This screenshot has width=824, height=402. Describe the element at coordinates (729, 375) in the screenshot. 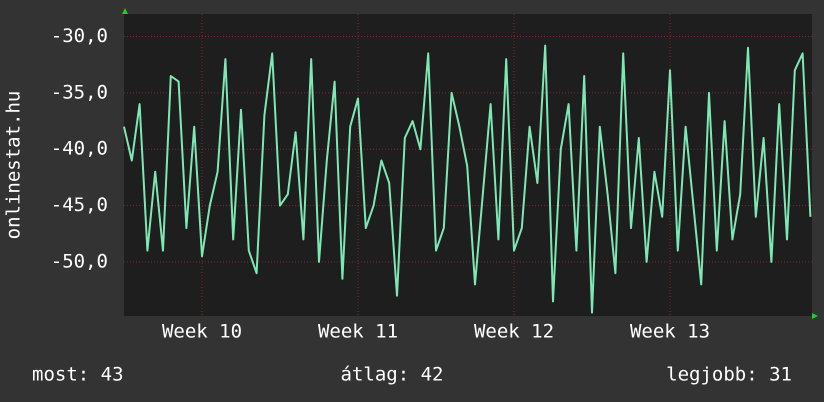

I see `footer-stat: legjobb: 31` at that location.